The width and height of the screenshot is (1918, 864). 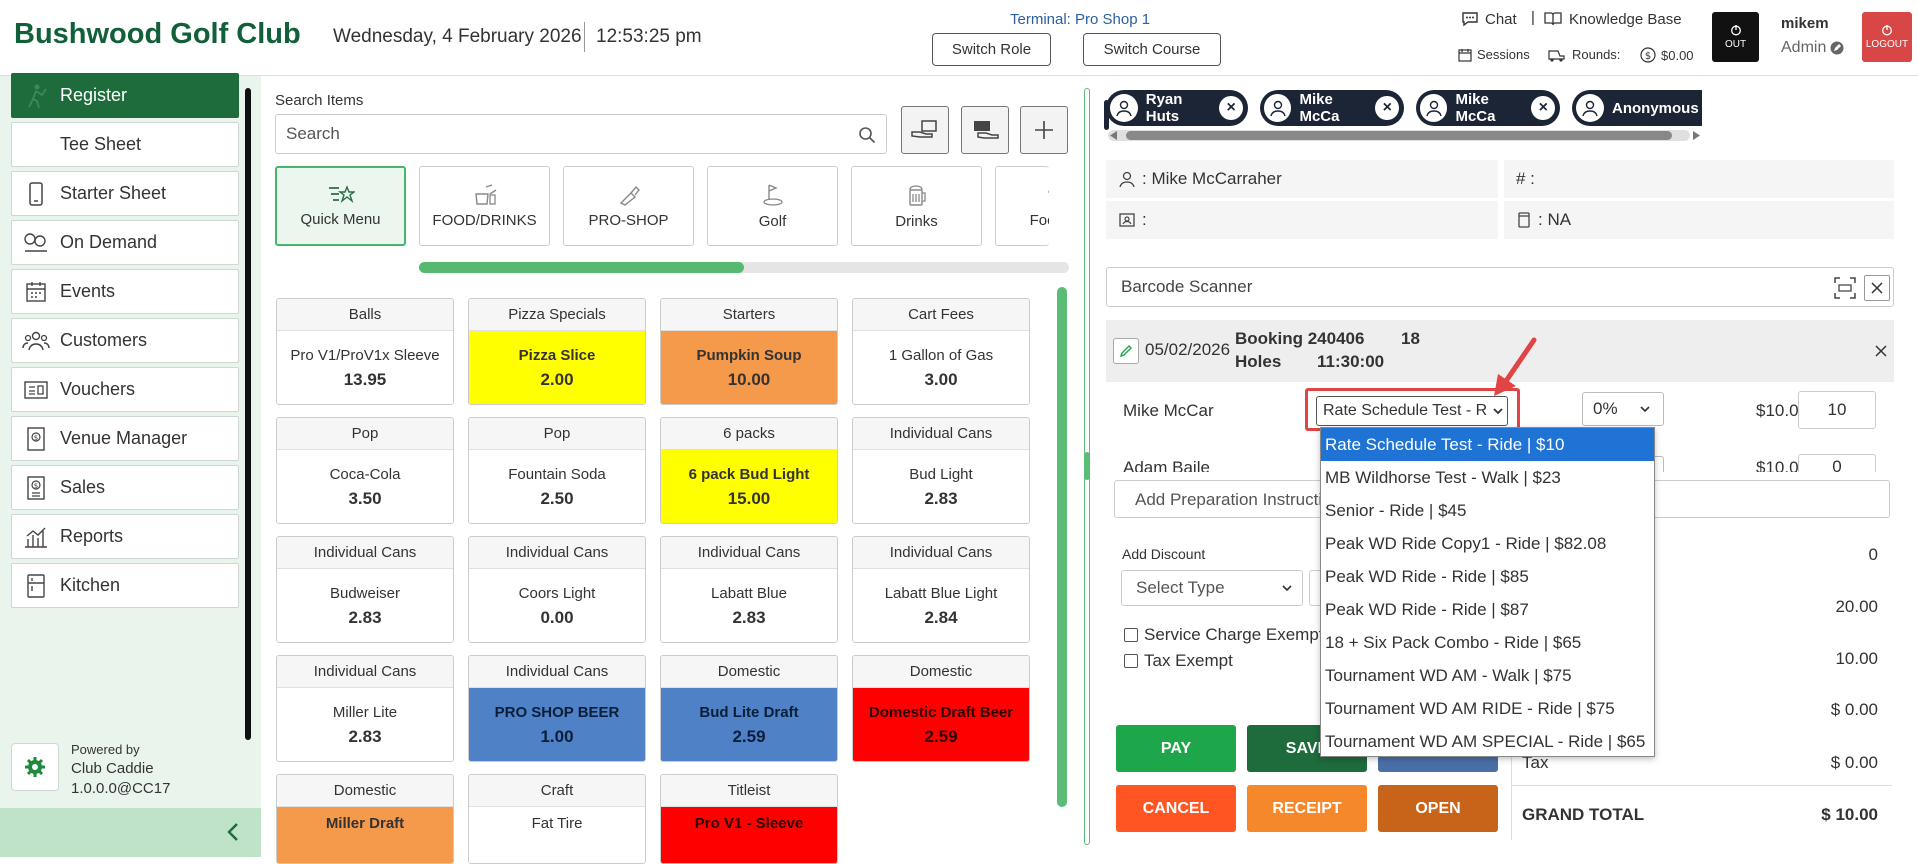 I want to click on menu-item-name: Pizza Slice, so click(x=557, y=355).